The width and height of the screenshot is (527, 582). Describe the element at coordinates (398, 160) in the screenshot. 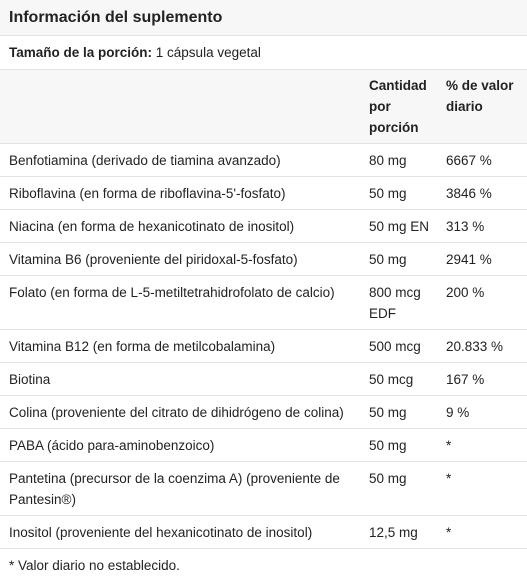

I see `amount: 80 mg` at that location.